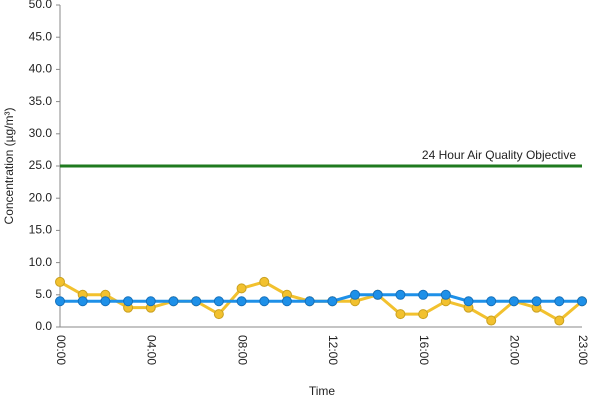 The height and width of the screenshot is (400, 600). I want to click on y-tick-label: 45.0, so click(41, 36).